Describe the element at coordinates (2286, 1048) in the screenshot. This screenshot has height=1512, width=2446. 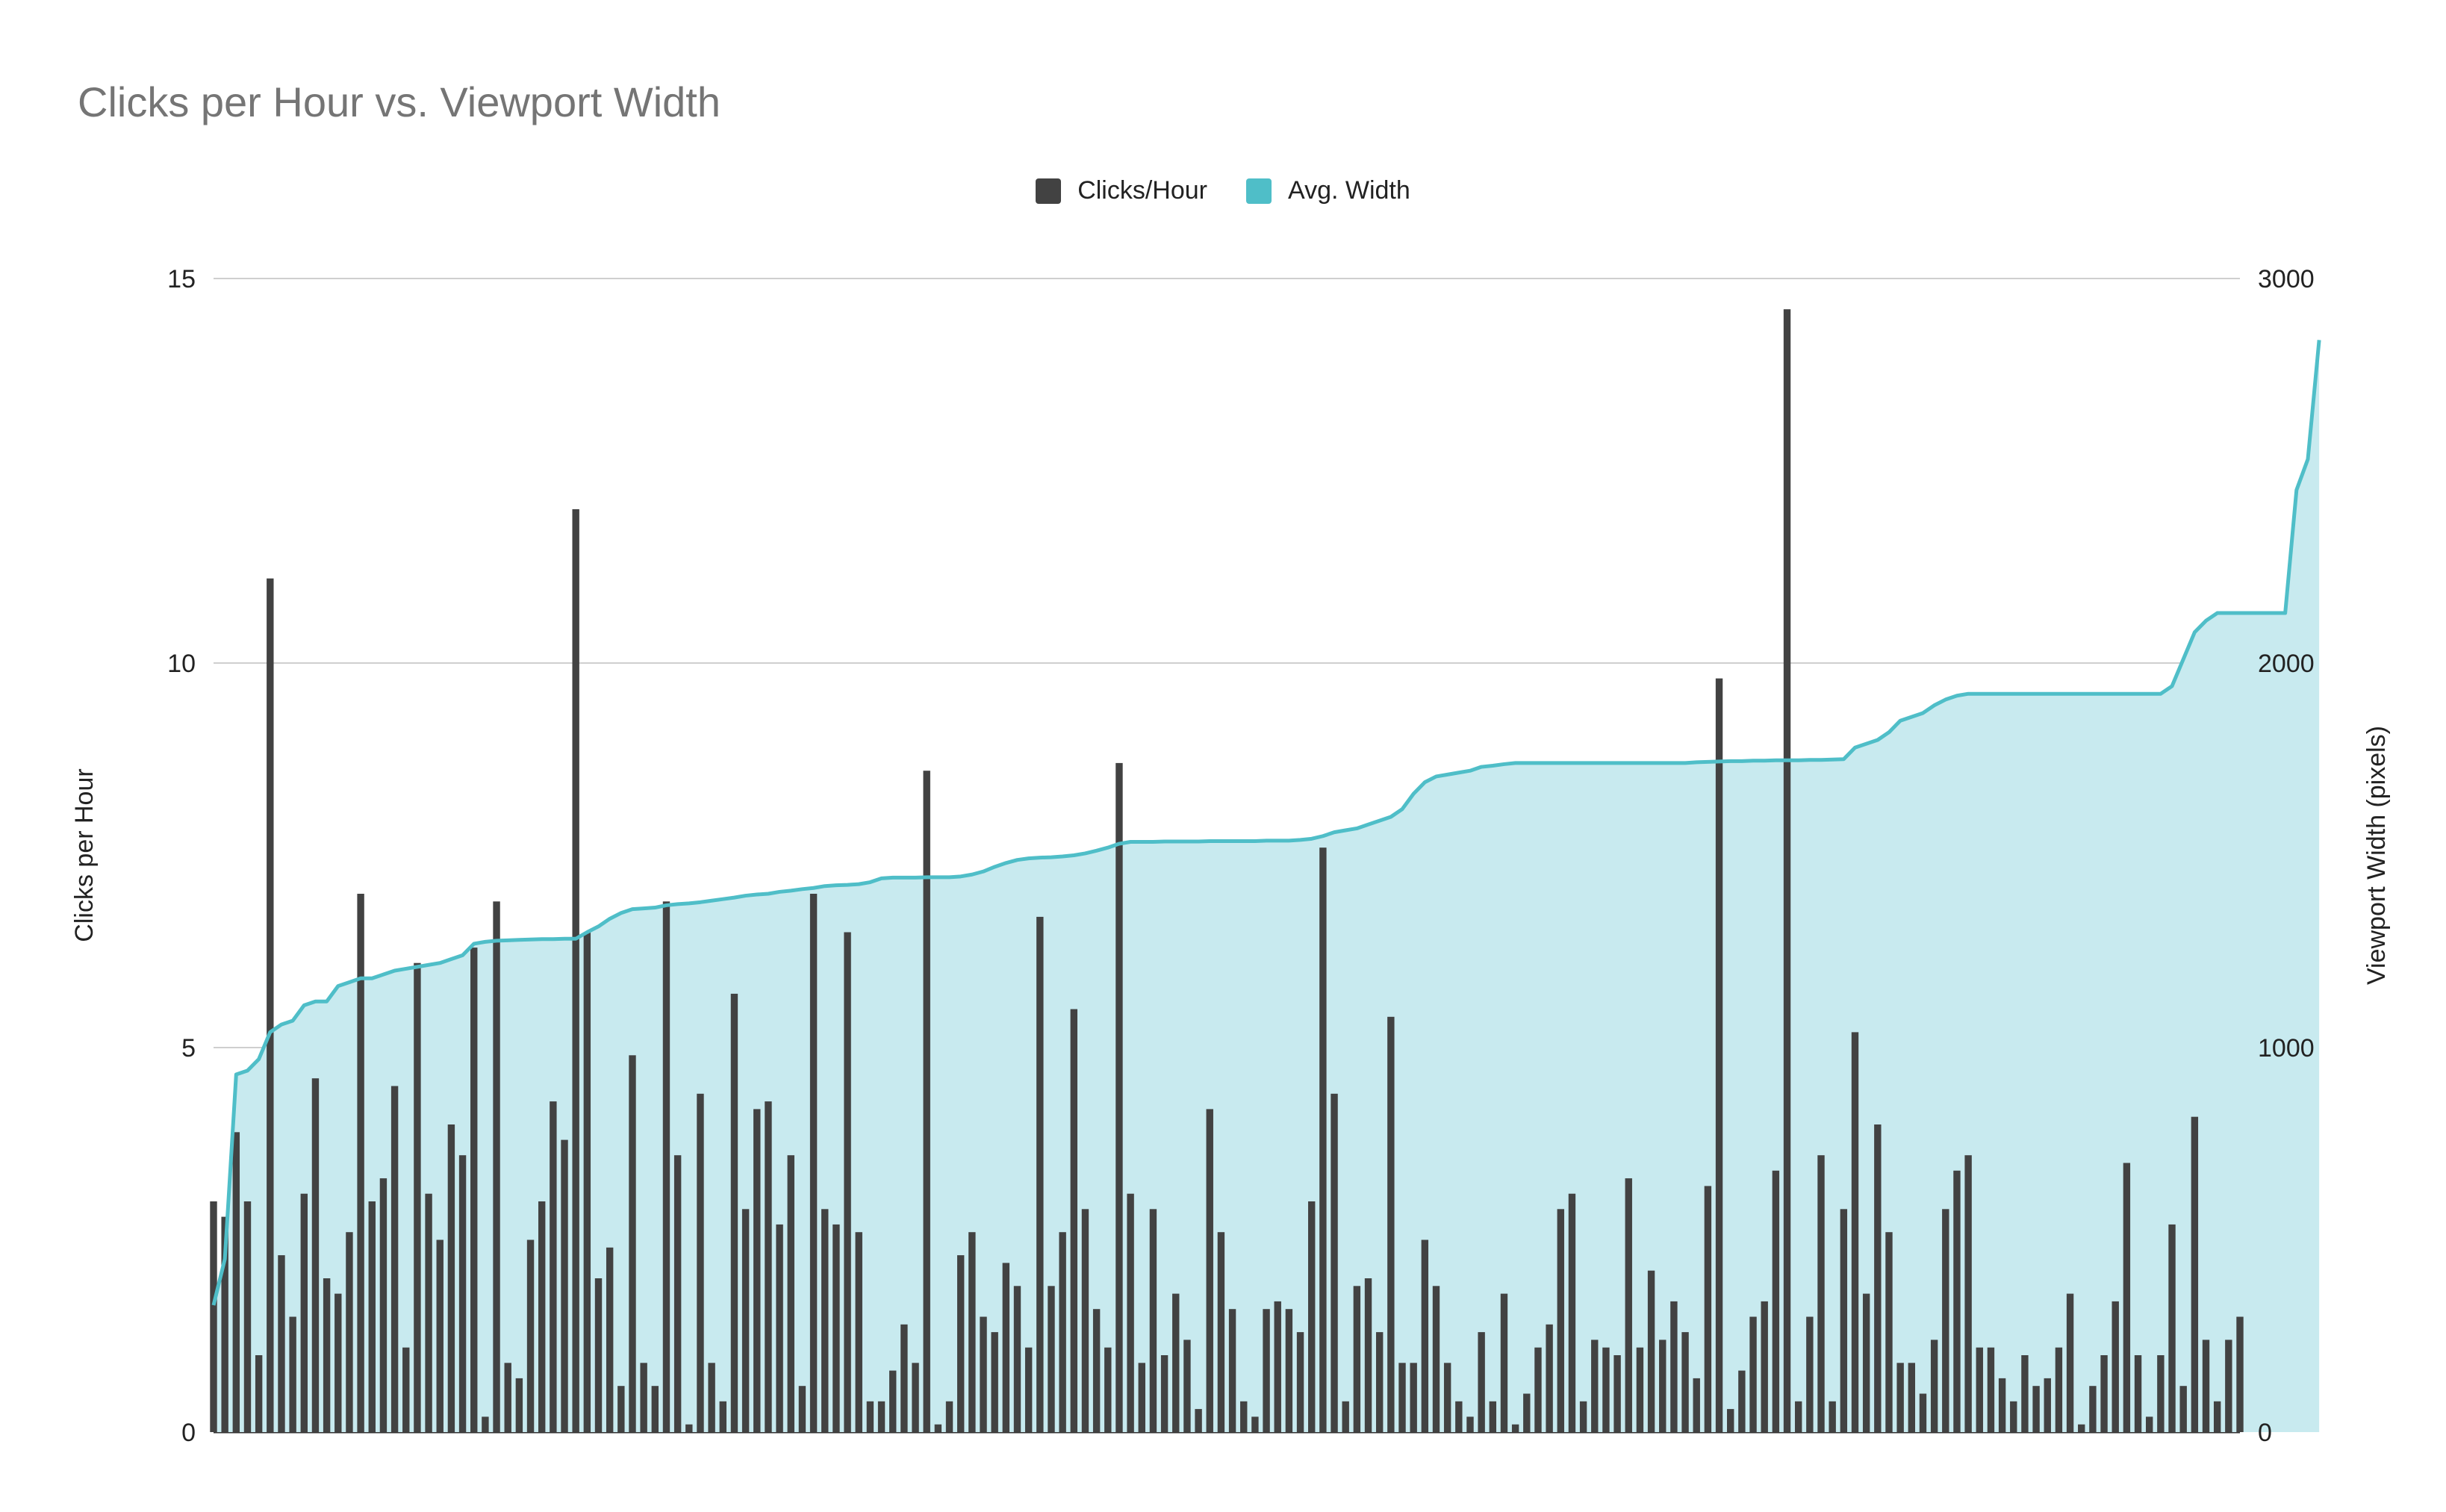
I see `y-right-tick-label: 1000` at that location.